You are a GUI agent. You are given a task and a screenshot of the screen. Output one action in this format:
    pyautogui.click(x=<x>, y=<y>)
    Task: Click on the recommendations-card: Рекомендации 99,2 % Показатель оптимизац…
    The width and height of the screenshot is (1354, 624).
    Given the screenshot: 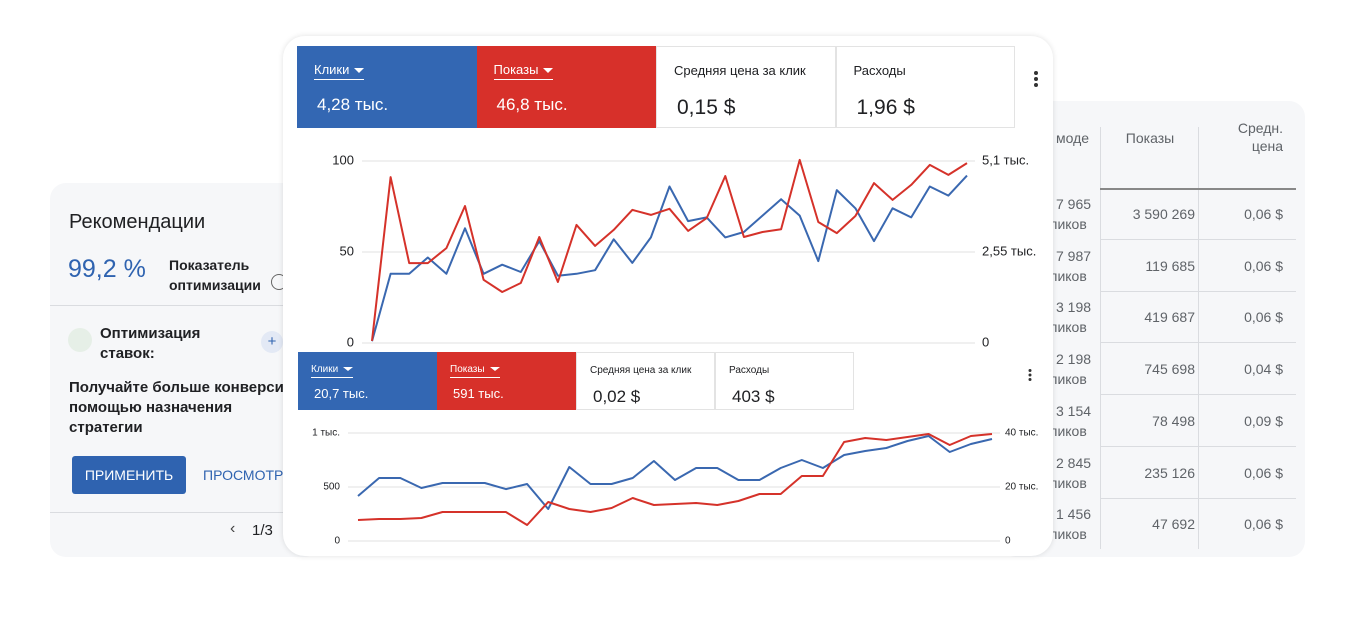 What is the action you would take?
    pyautogui.click(x=185, y=370)
    